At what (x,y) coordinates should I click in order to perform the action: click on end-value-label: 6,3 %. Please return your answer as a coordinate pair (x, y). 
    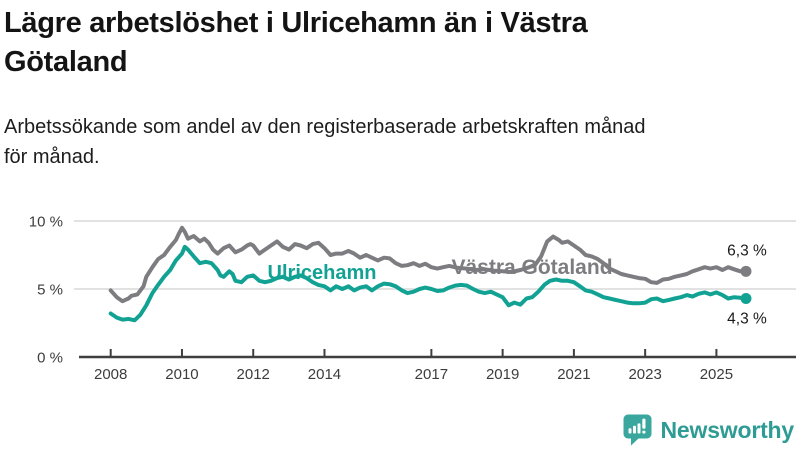
    Looking at the image, I should click on (747, 250).